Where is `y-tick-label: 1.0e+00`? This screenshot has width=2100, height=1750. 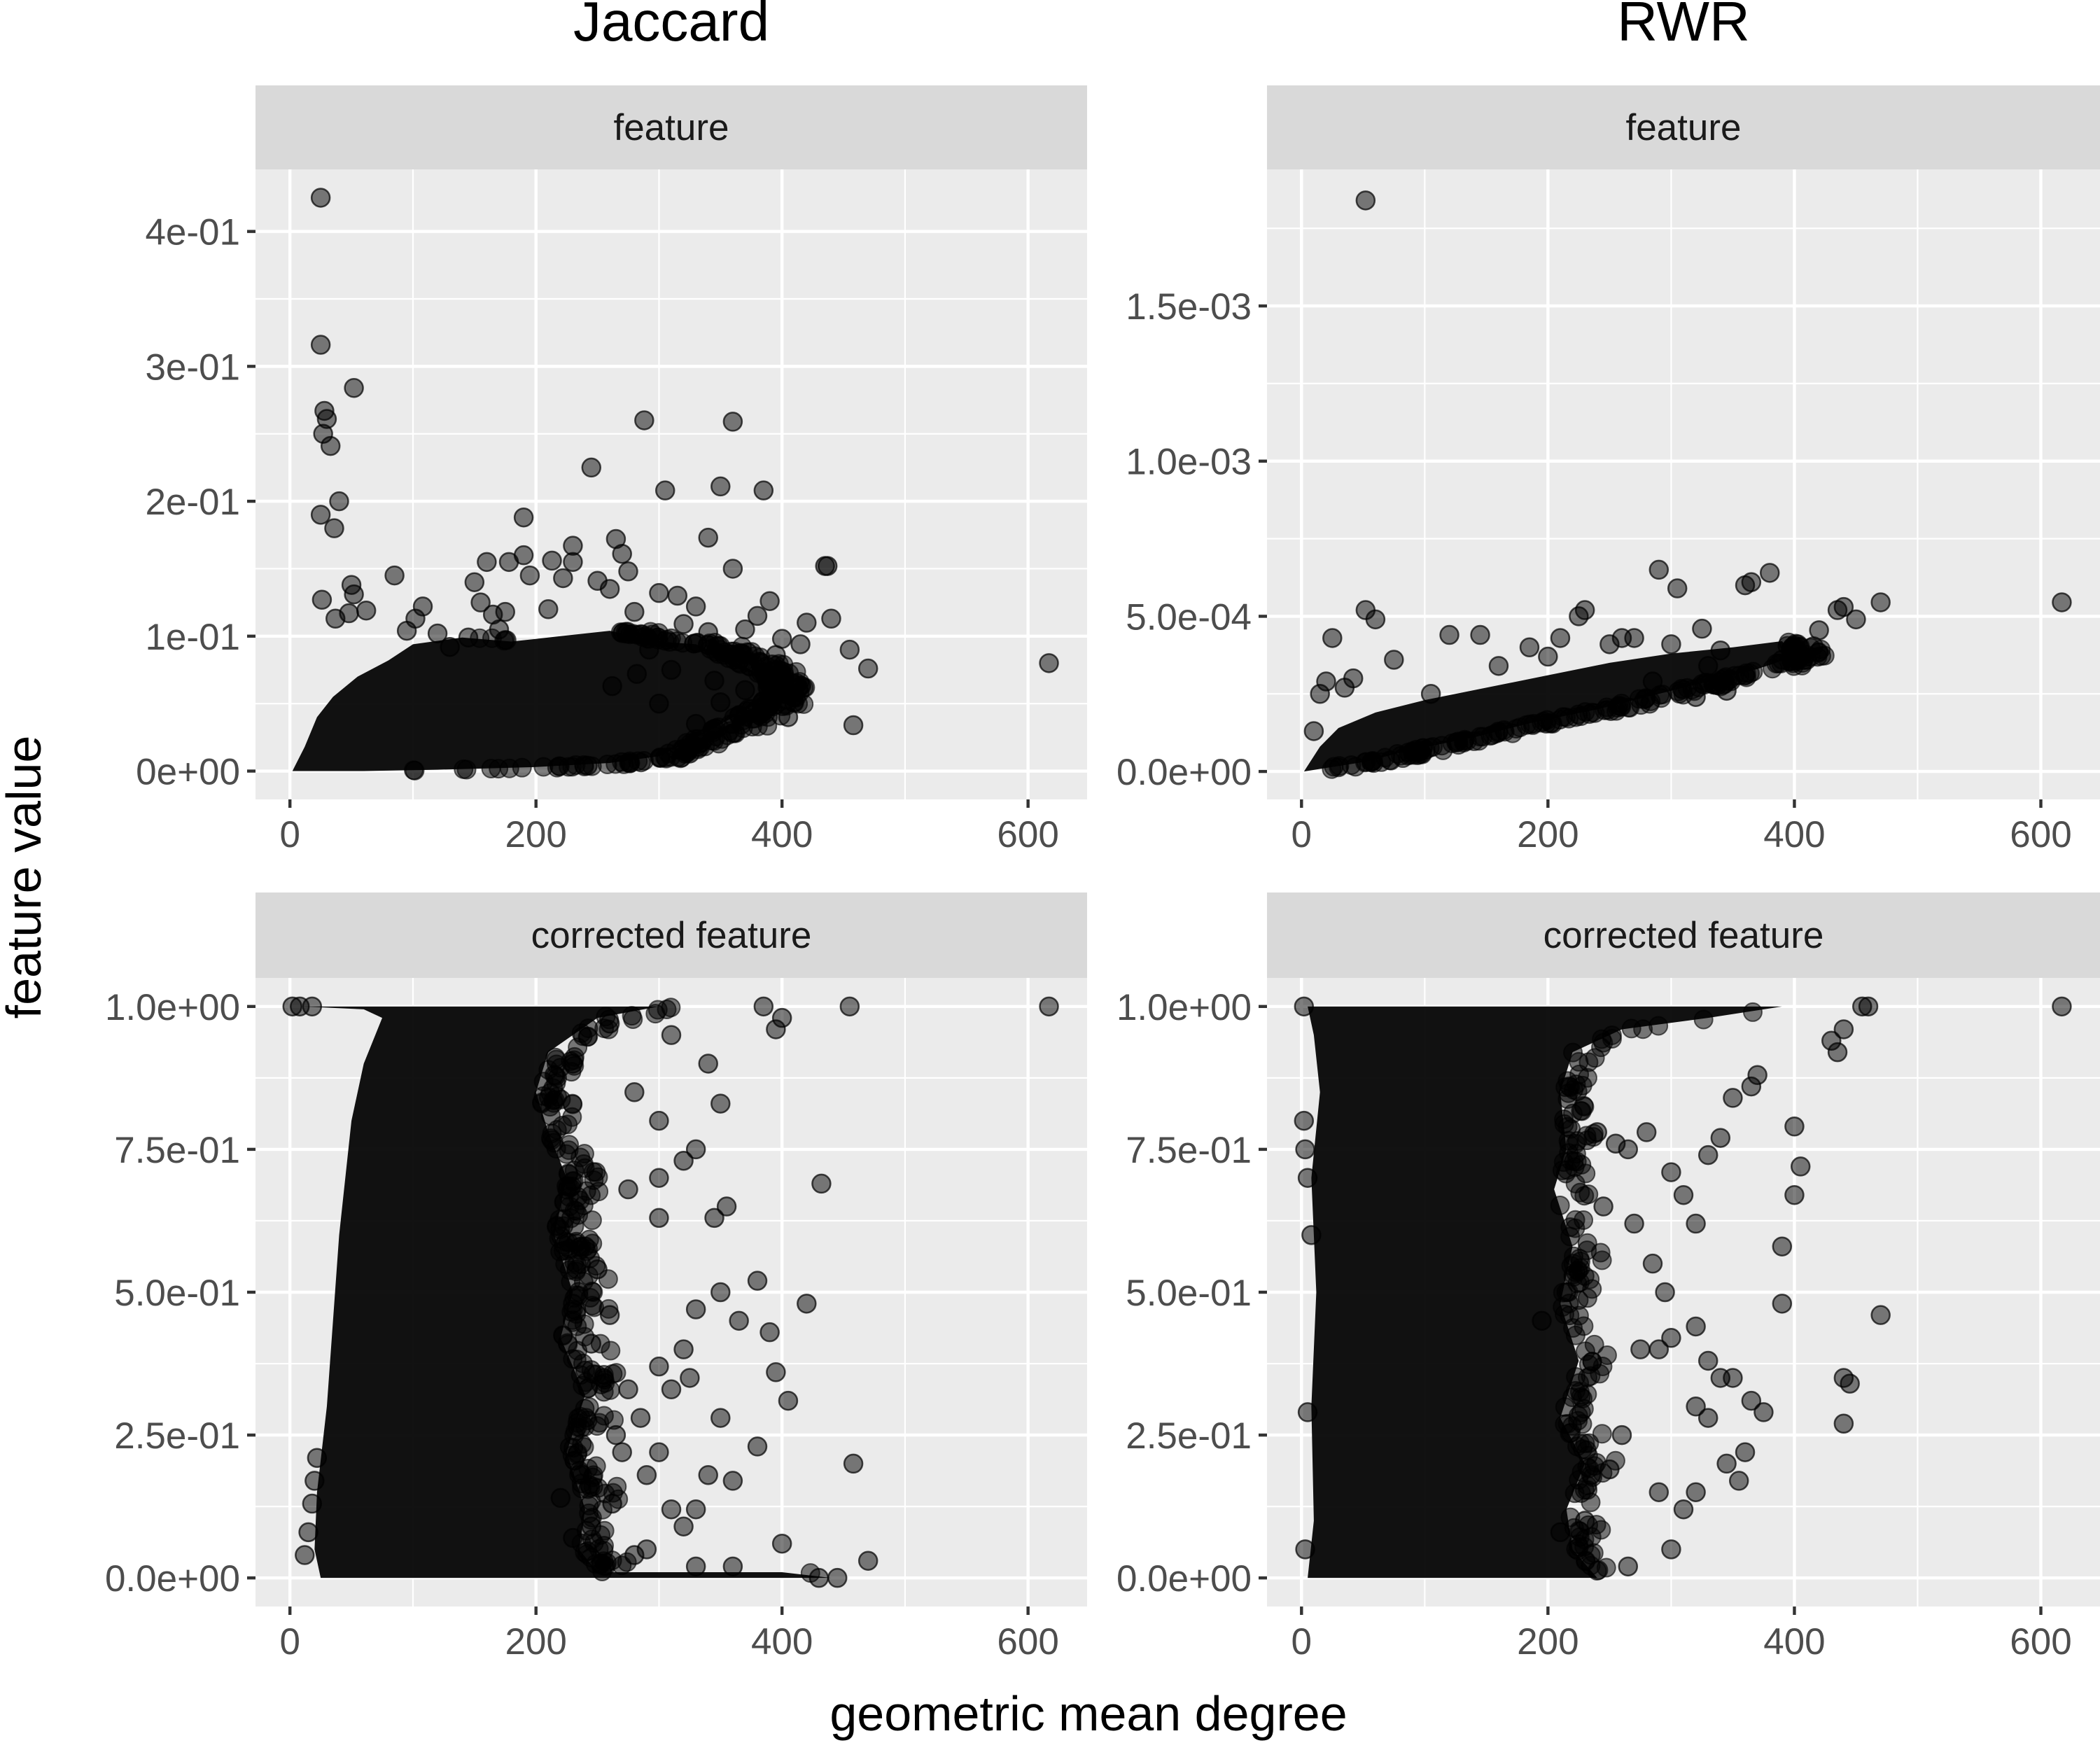
y-tick-label: 1.0e+00 is located at coordinates (172, 1007).